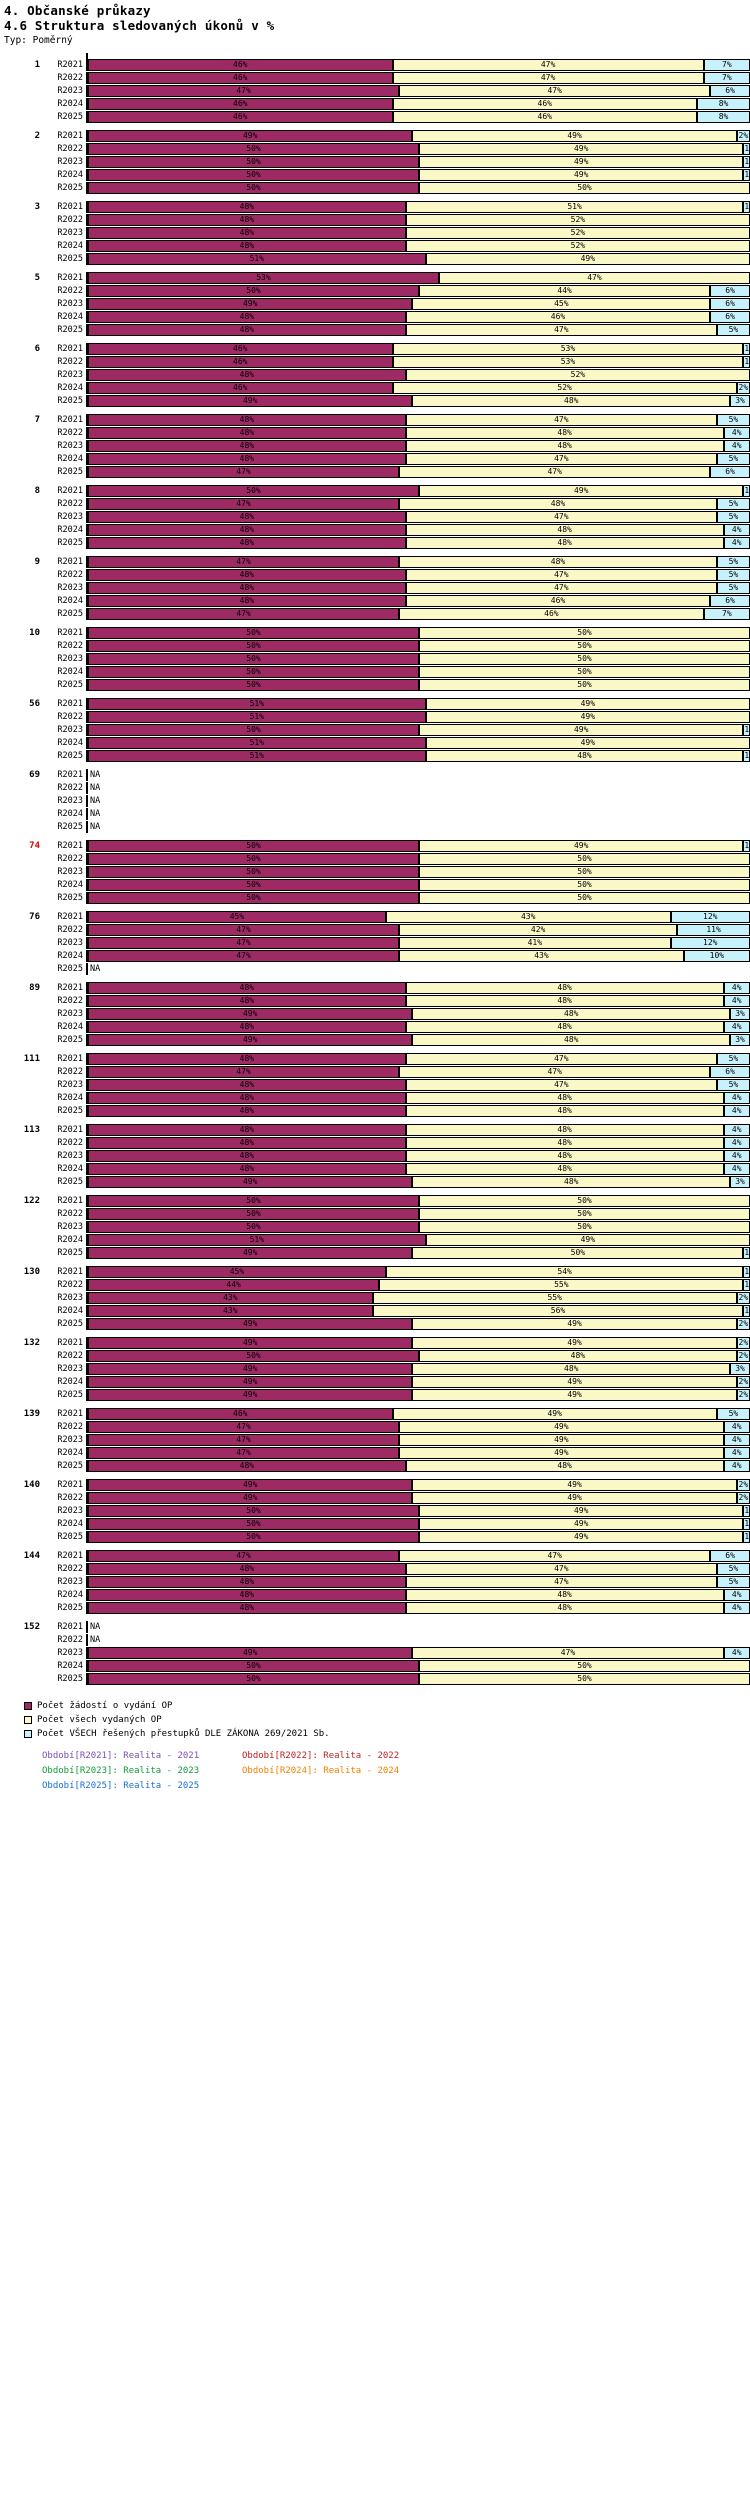 This screenshot has height=2493, width=750. I want to click on bar-row: 8 R2021 50%49%1%, so click(375, 491).